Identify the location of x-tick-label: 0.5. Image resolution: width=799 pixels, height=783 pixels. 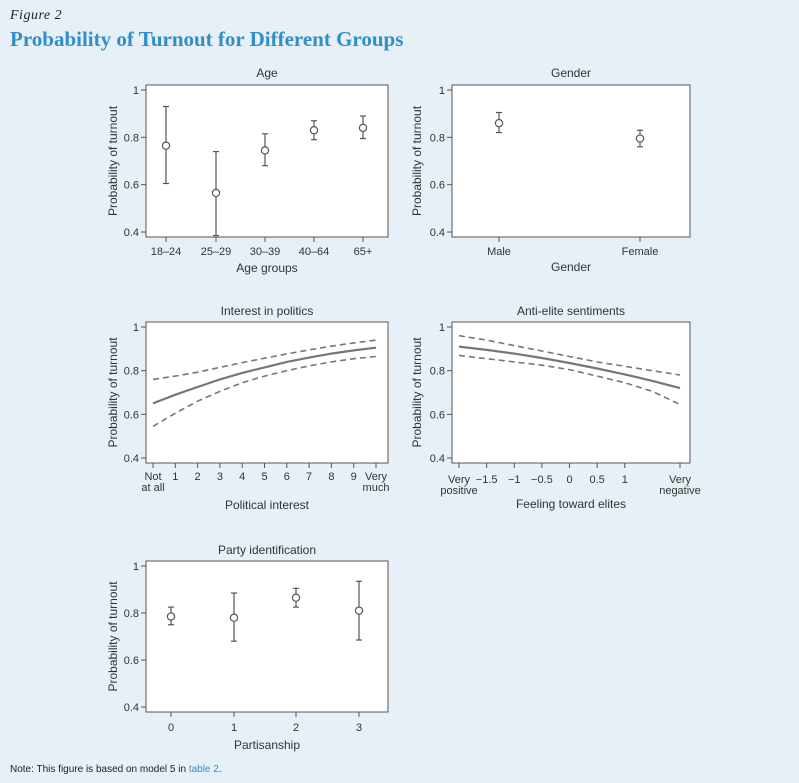
(596, 480).